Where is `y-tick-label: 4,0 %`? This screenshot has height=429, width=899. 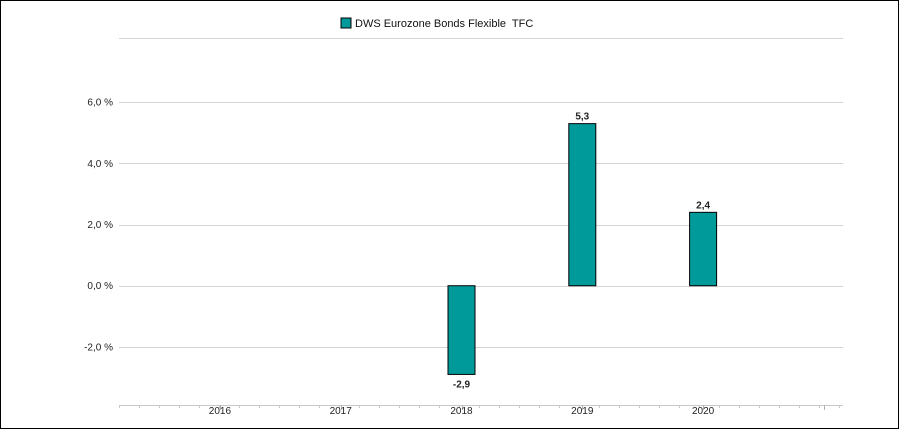 y-tick-label: 4,0 % is located at coordinates (100, 164).